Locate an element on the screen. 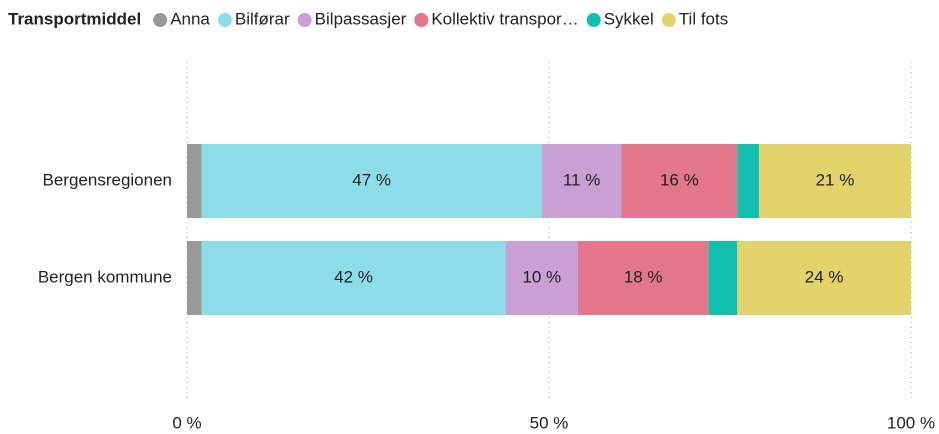  legend-label: Bilførar is located at coordinates (262, 18).